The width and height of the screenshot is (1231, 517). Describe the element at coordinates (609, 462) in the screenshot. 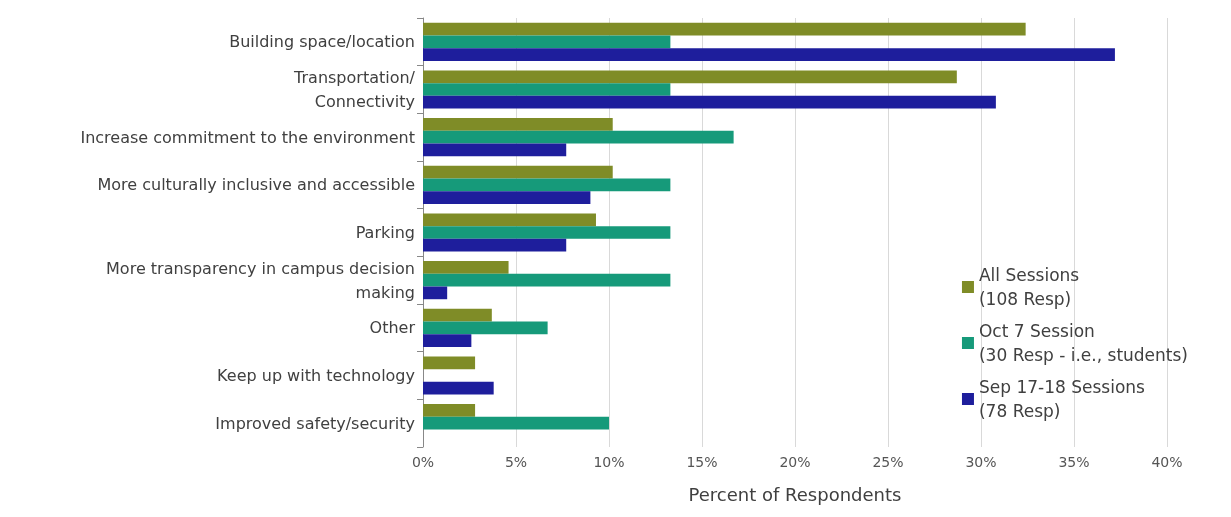

I see `x-tick-label: 10%` at that location.